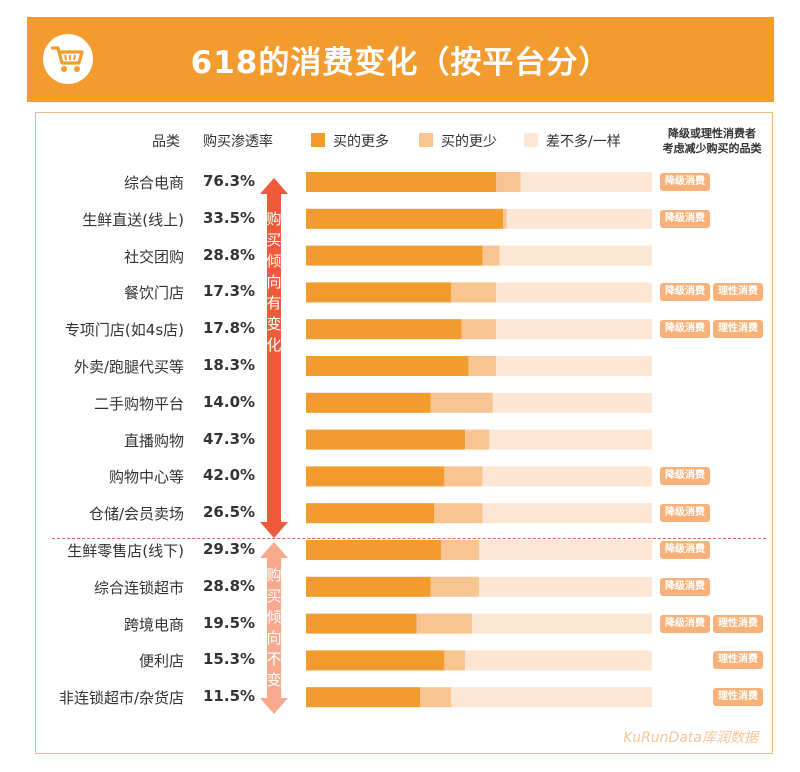 Image resolution: width=800 pixels, height=772 pixels. Describe the element at coordinates (153, 440) in the screenshot. I see `category-label: 直播购物` at that location.